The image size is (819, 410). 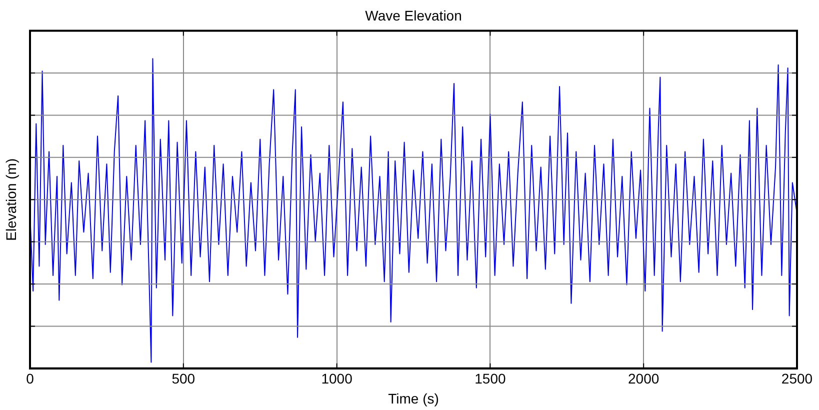 I want to click on x-tick-label: 1500, so click(x=490, y=378).